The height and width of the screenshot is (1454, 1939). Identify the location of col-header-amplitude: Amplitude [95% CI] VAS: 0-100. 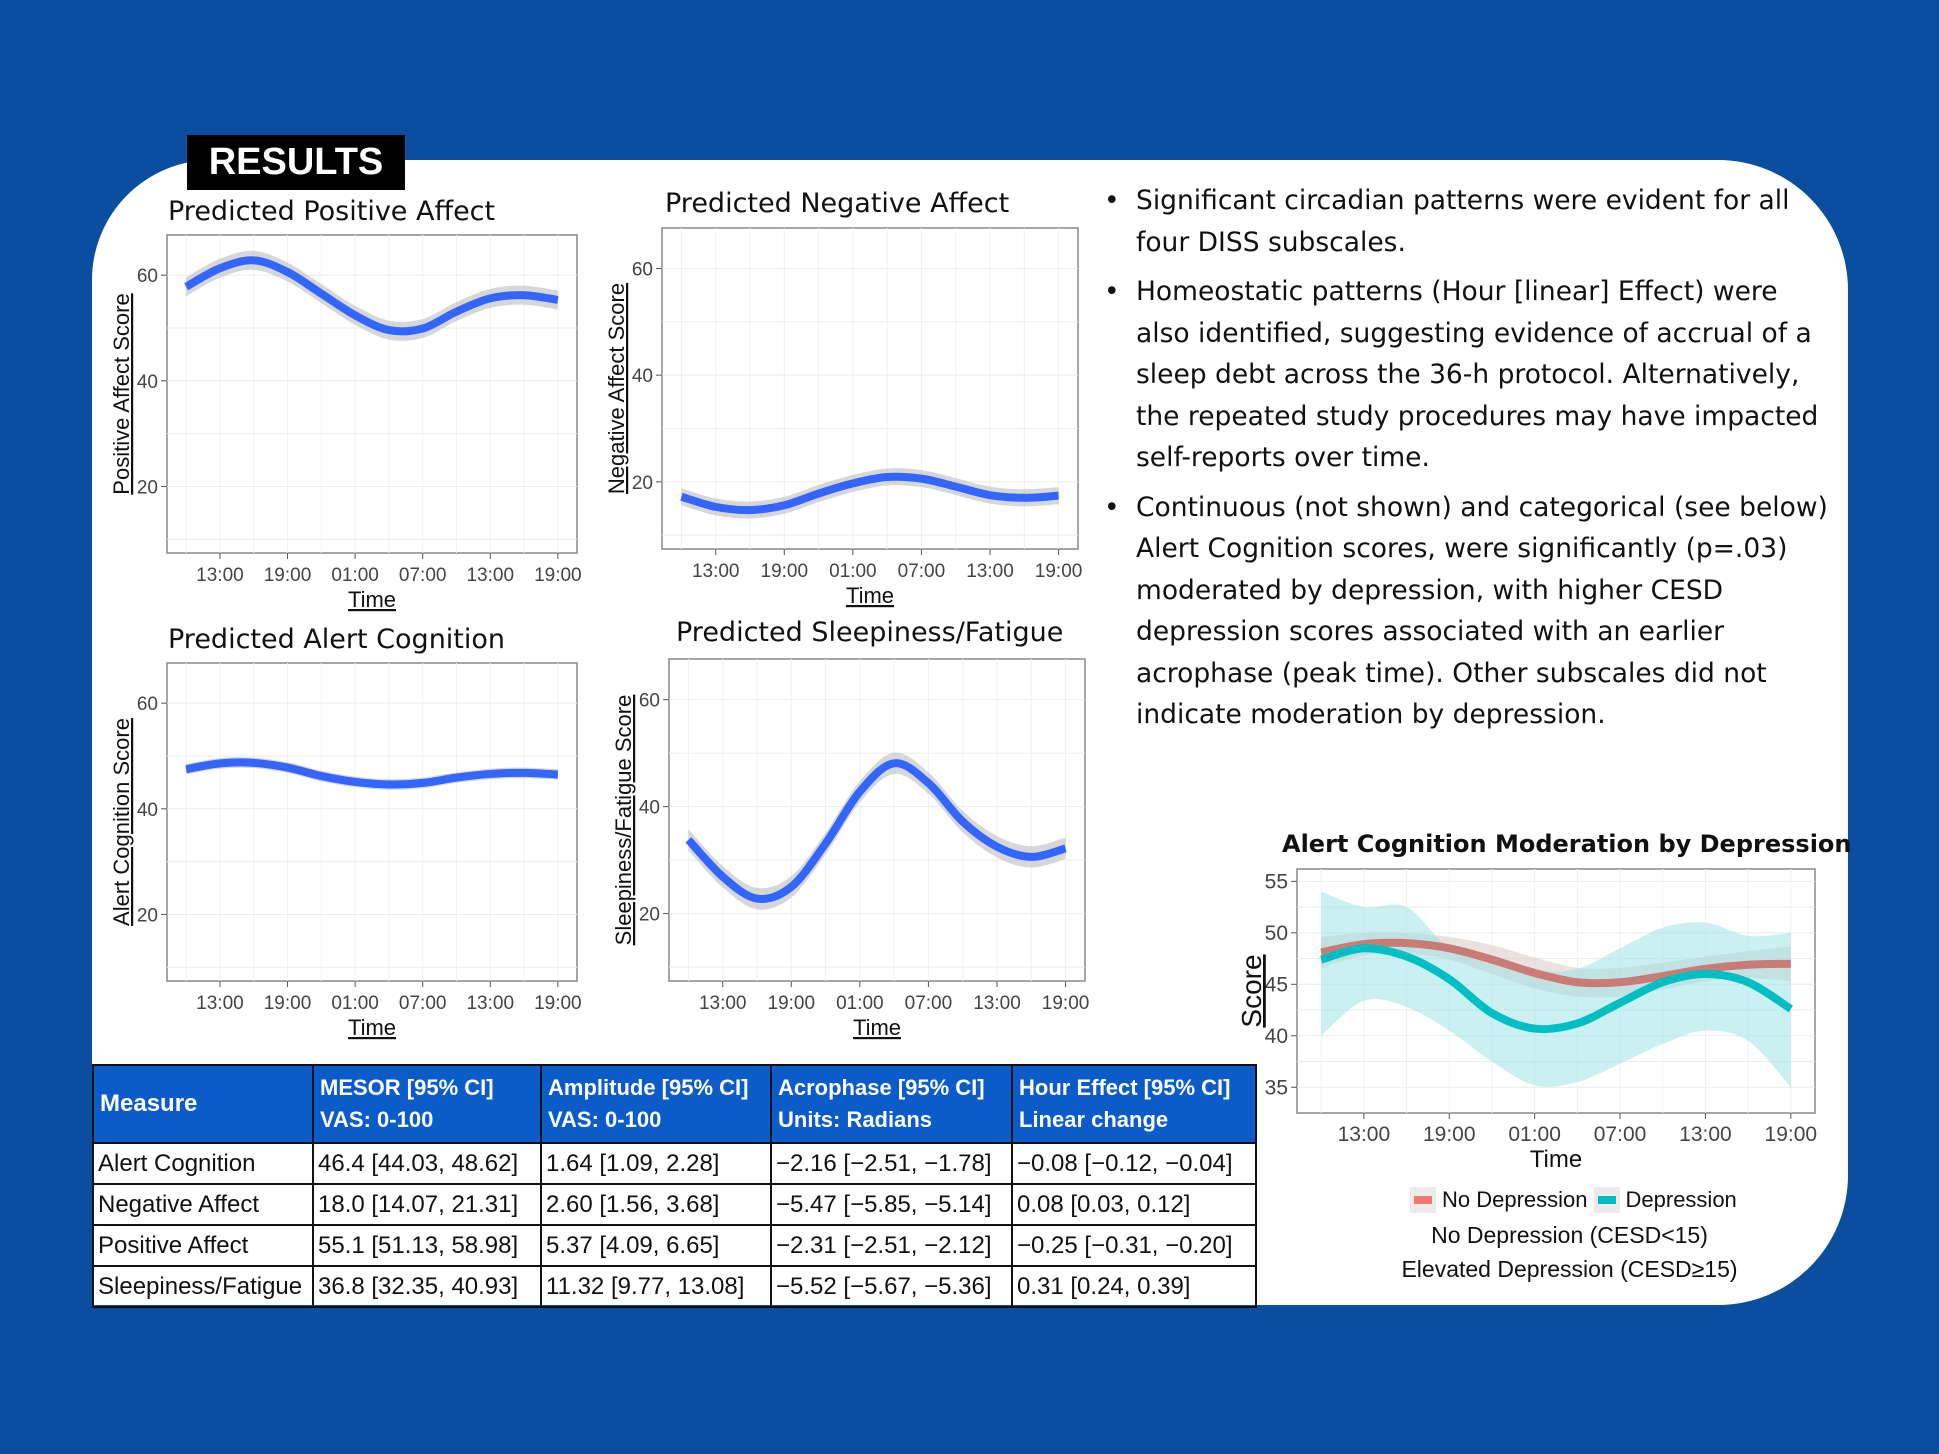
(656, 1104).